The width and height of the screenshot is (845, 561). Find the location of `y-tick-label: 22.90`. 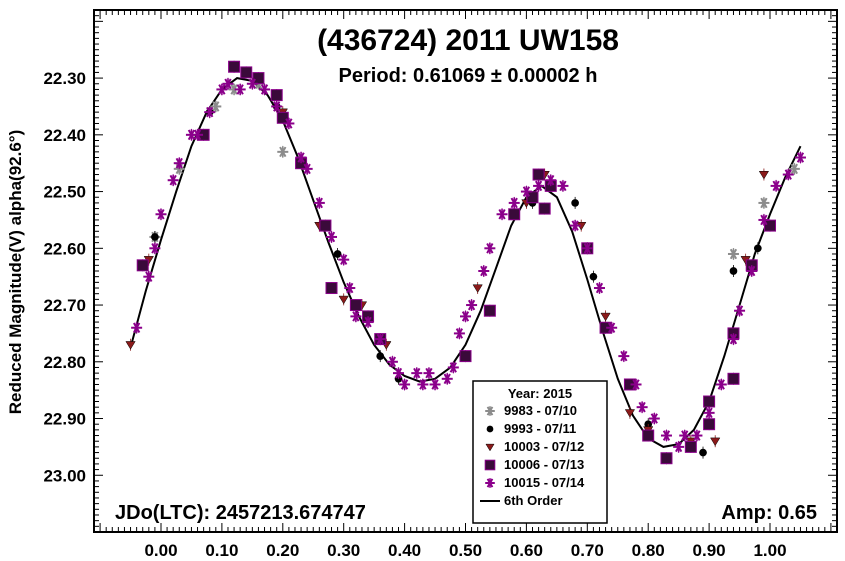

y-tick-label: 22.90 is located at coordinates (64, 419).